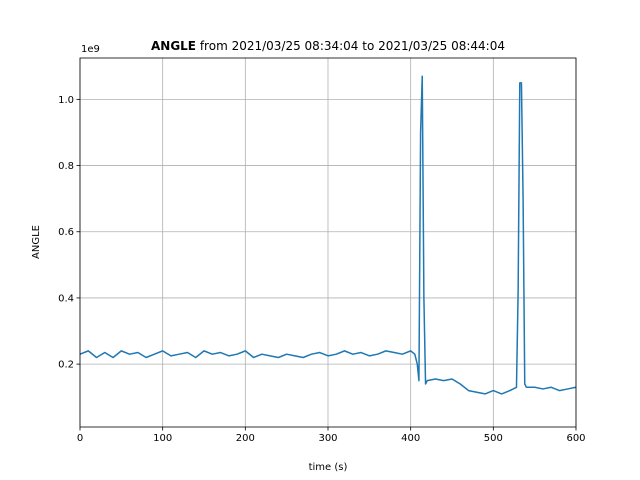 The width and height of the screenshot is (640, 480). Describe the element at coordinates (410, 438) in the screenshot. I see `x-tick-label: 400` at that location.